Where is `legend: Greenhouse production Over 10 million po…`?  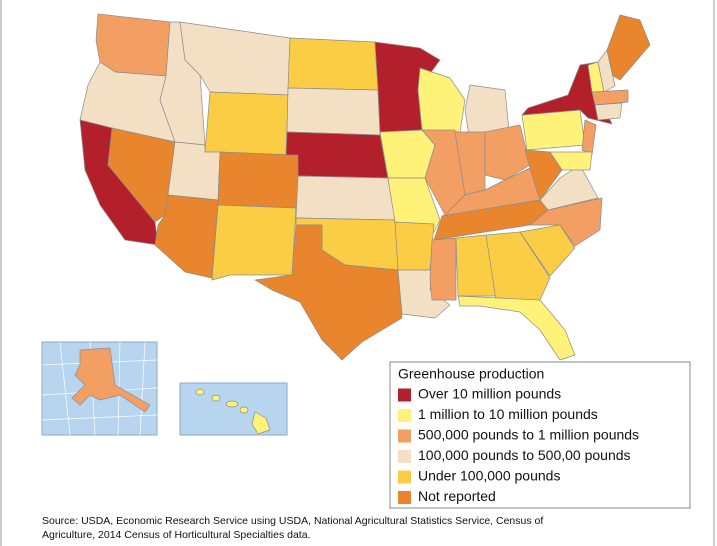
legend: Greenhouse production Over 10 million po… is located at coordinates (540, 435).